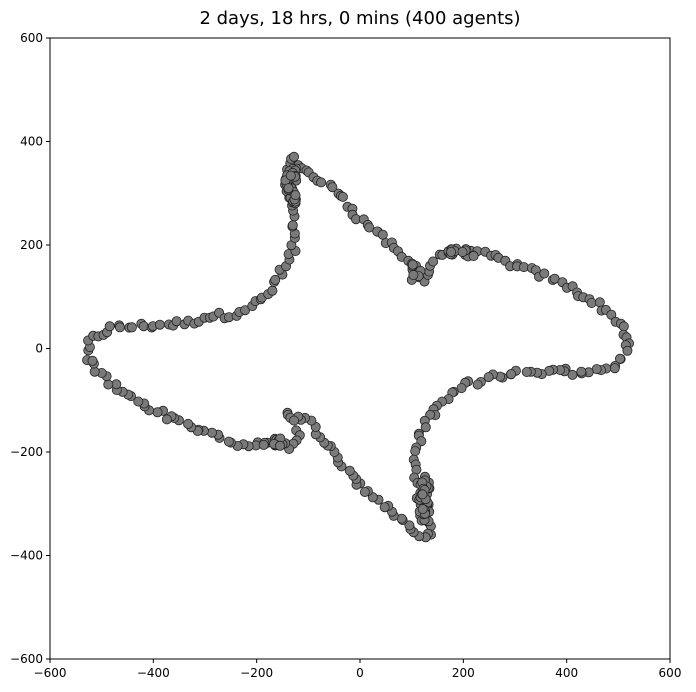 Image resolution: width=696 pixels, height=692 pixels. Describe the element at coordinates (463, 673) in the screenshot. I see `x-tick-label: 200` at that location.